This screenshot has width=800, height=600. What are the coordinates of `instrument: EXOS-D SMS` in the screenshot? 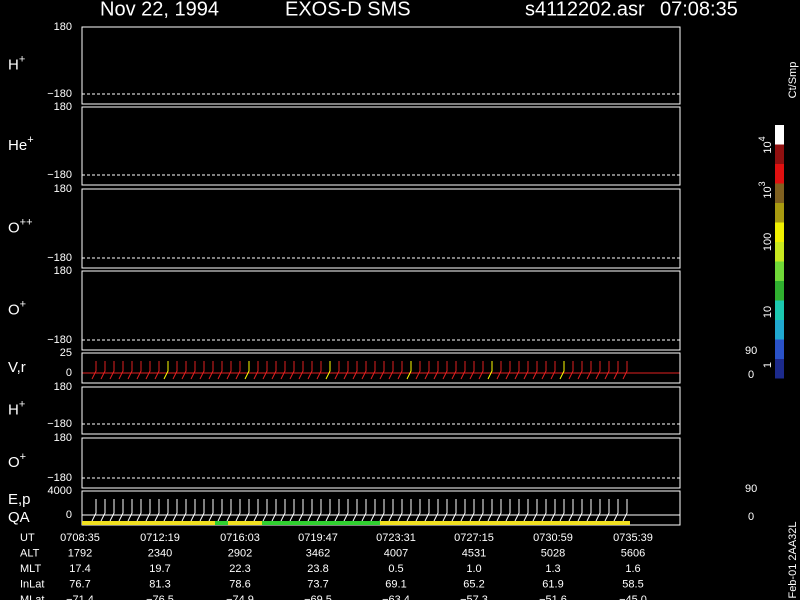 It's located at (348, 10).